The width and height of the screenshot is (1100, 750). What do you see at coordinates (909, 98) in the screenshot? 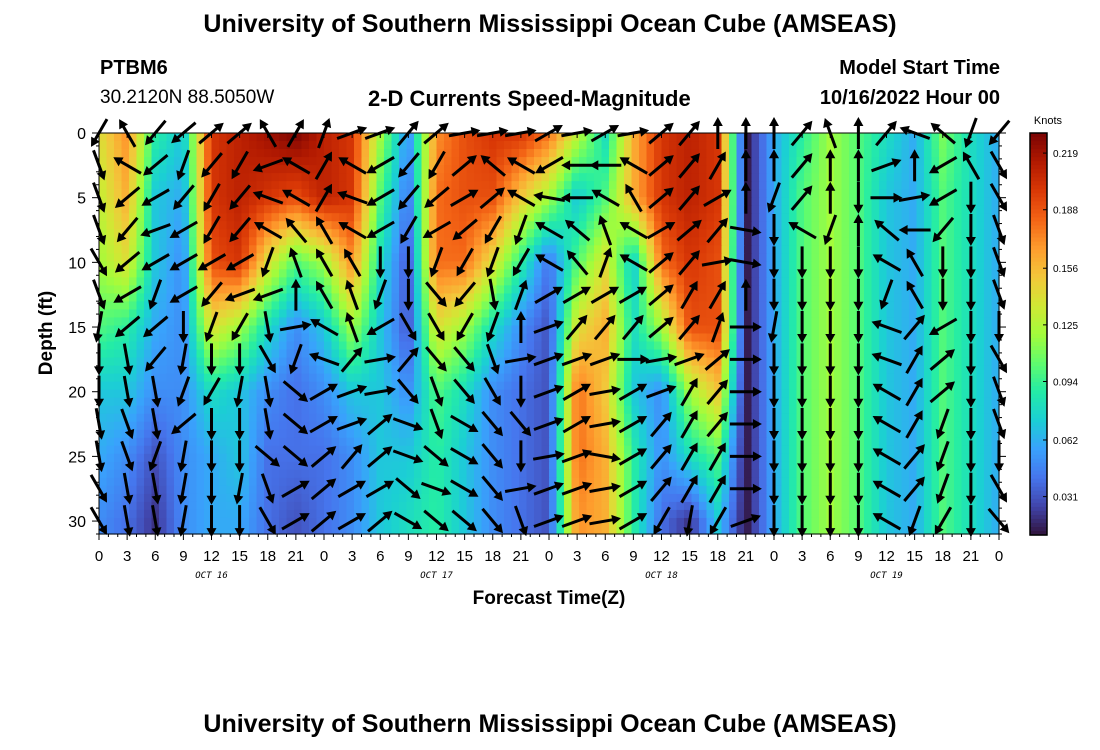
I see `model-start-value: 10/16/2022 Hour 00` at bounding box center [909, 98].